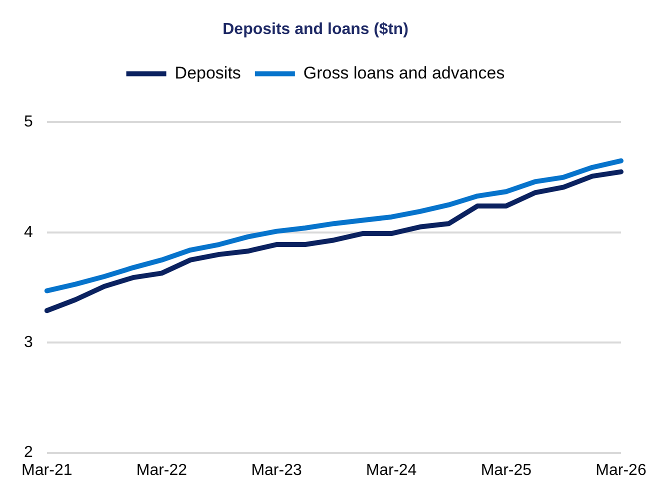 Image resolution: width=661 pixels, height=498 pixels. I want to click on y-tick-label: 4, so click(28, 232).